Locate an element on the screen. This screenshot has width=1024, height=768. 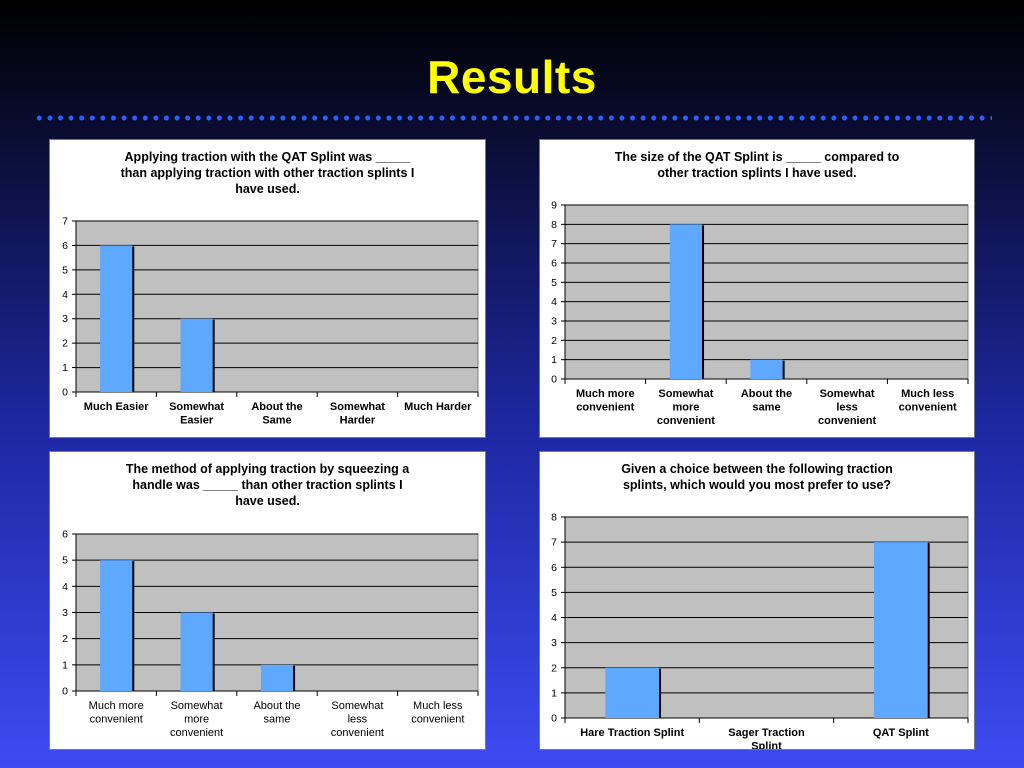
x-tick-label: Somewhat Harder is located at coordinates (357, 414).